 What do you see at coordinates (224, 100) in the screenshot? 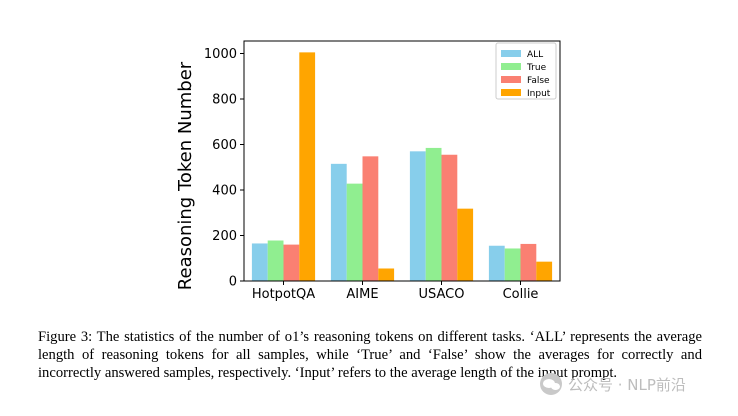
I see `y-tick-label: 800` at bounding box center [224, 100].